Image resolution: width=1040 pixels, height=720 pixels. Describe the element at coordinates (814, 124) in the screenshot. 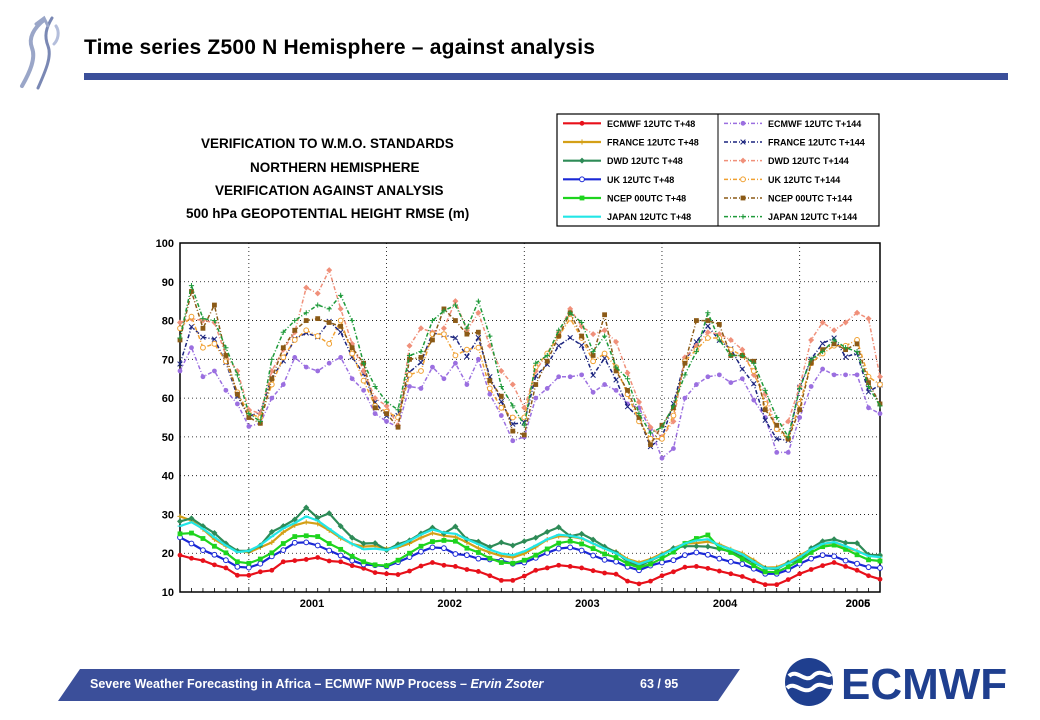

I see `legend-label: ECMWF 12UTC T+144` at that location.